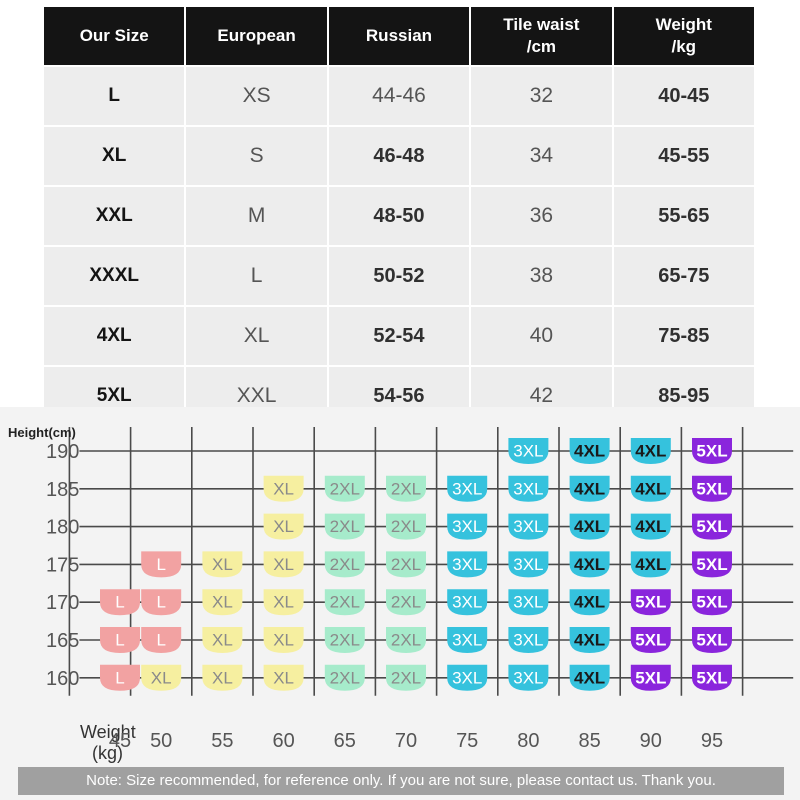 The width and height of the screenshot is (800, 800). I want to click on table-row: L XS 44-46 32 40-45, so click(399, 96).